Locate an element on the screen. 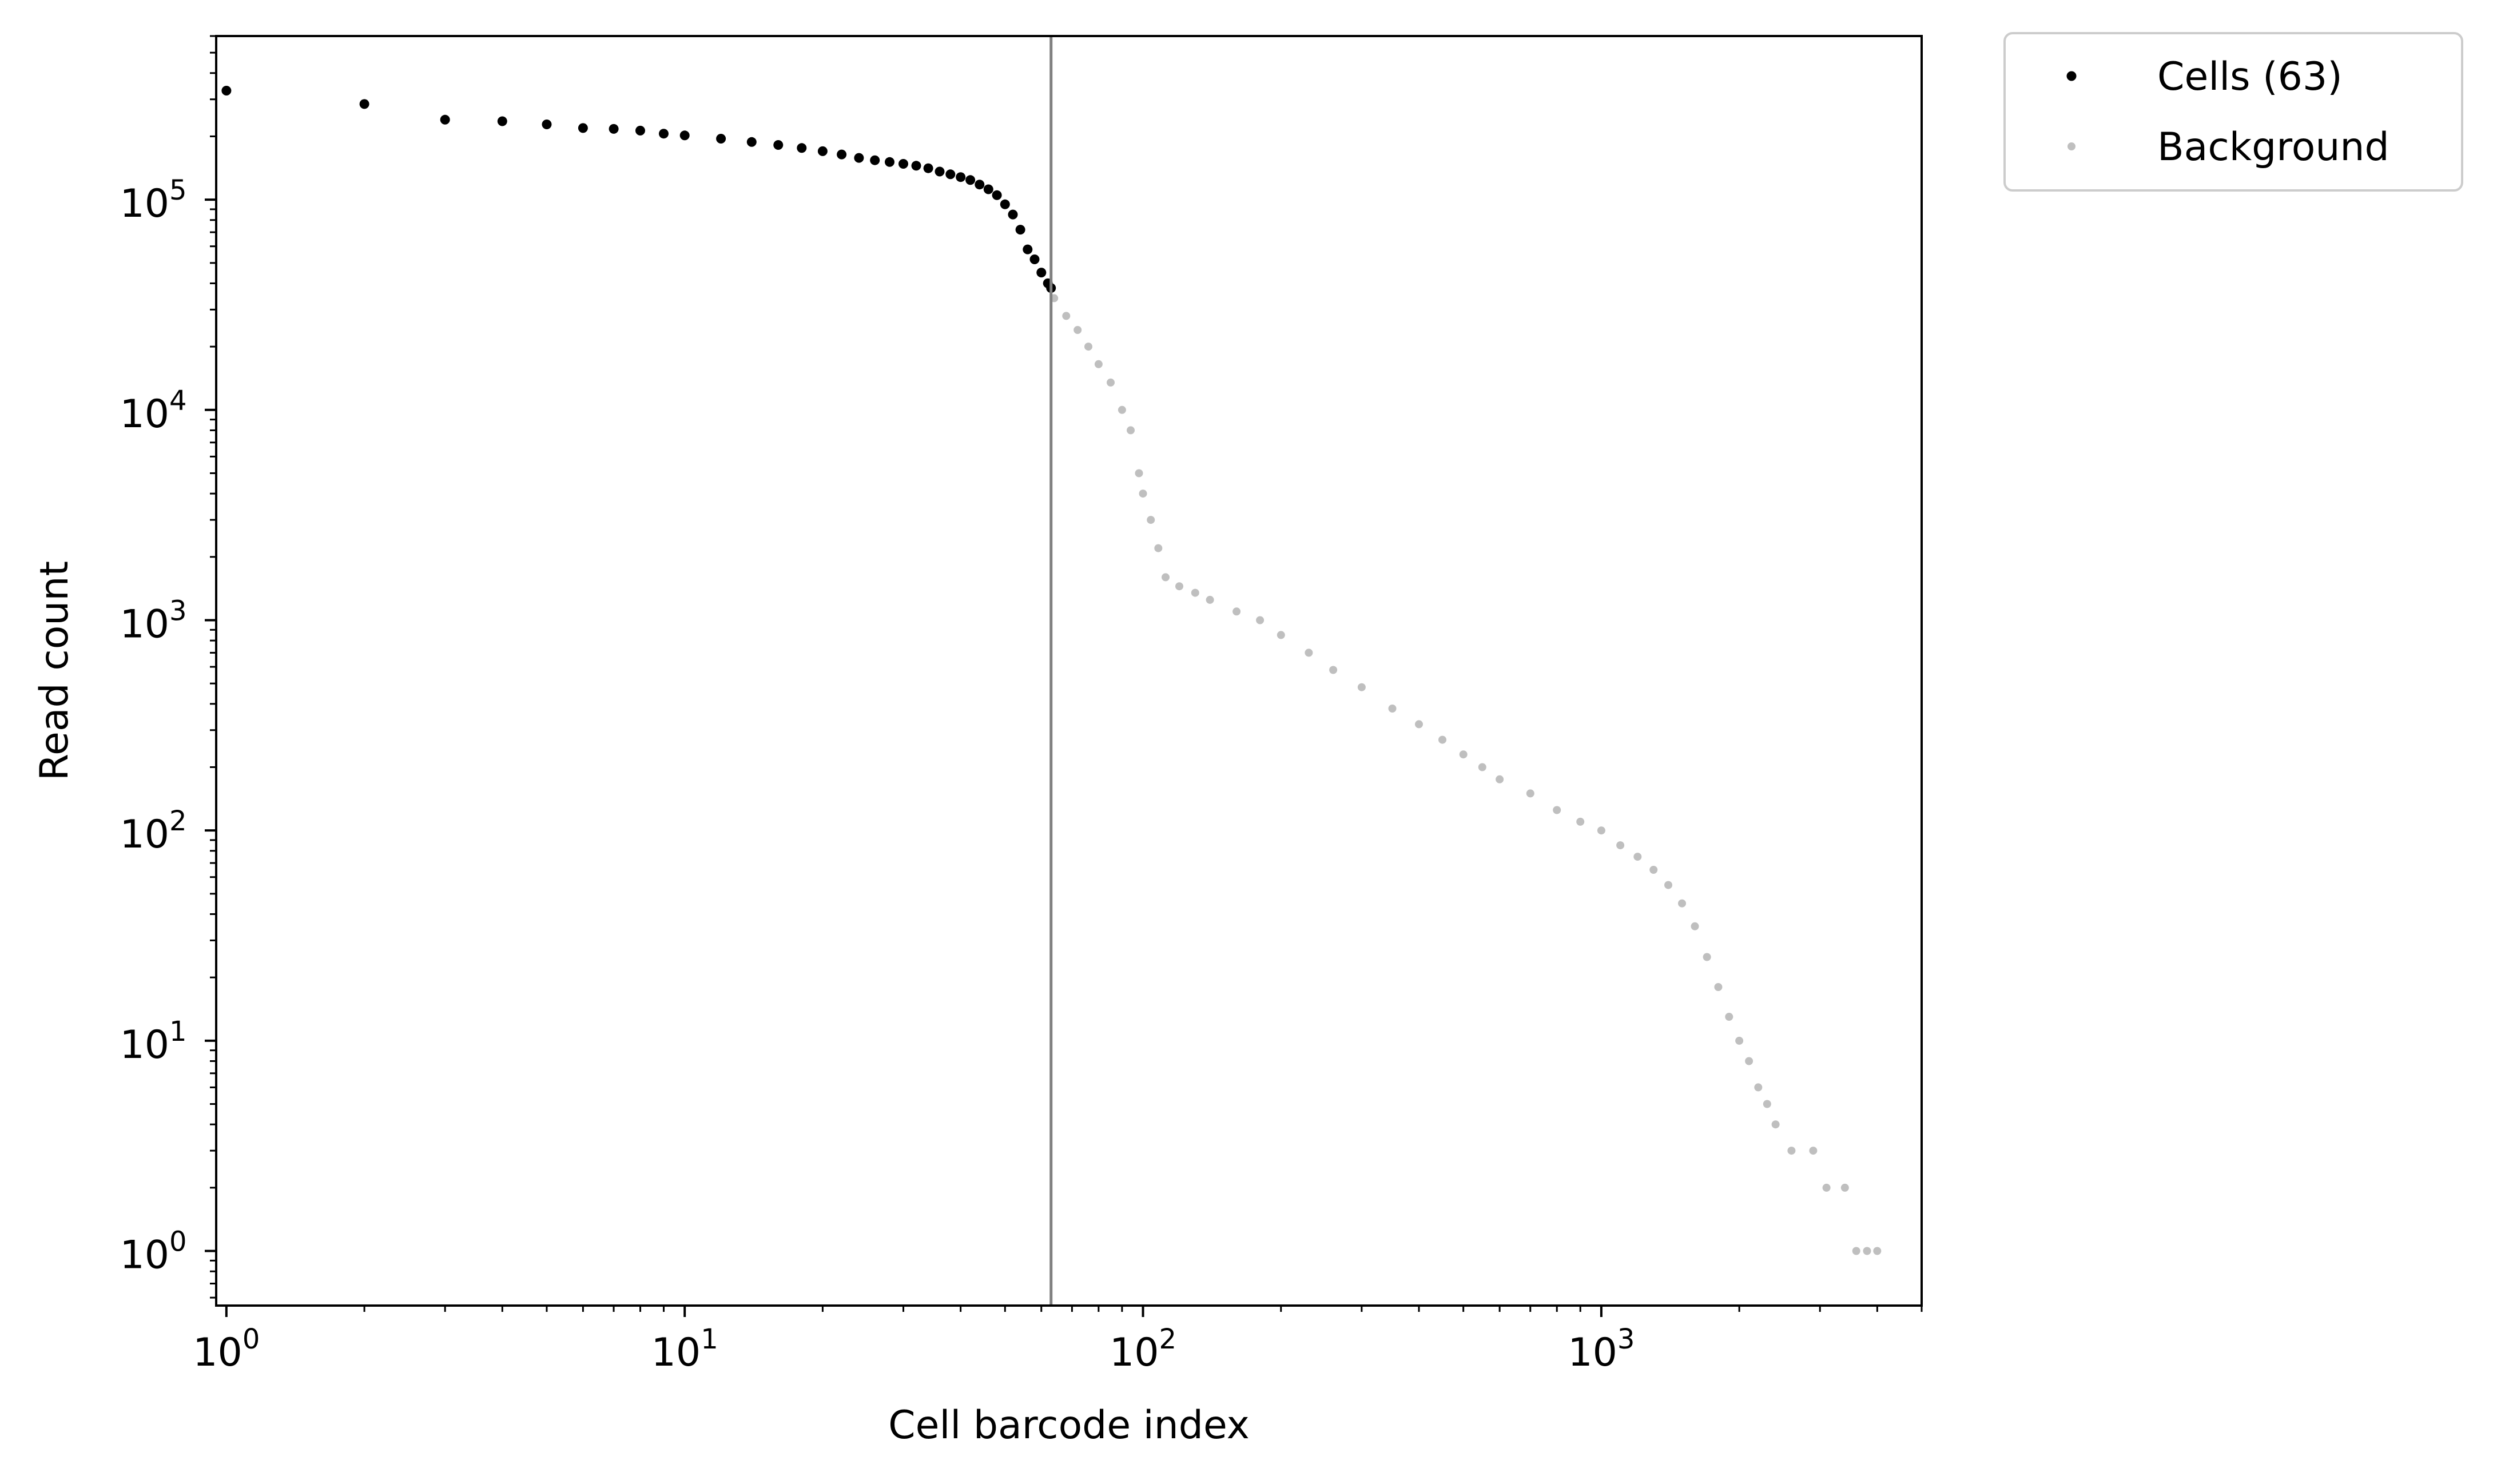 This screenshot has height=1484, width=2493. x-tick-label: 10³ is located at coordinates (1601, 1349).